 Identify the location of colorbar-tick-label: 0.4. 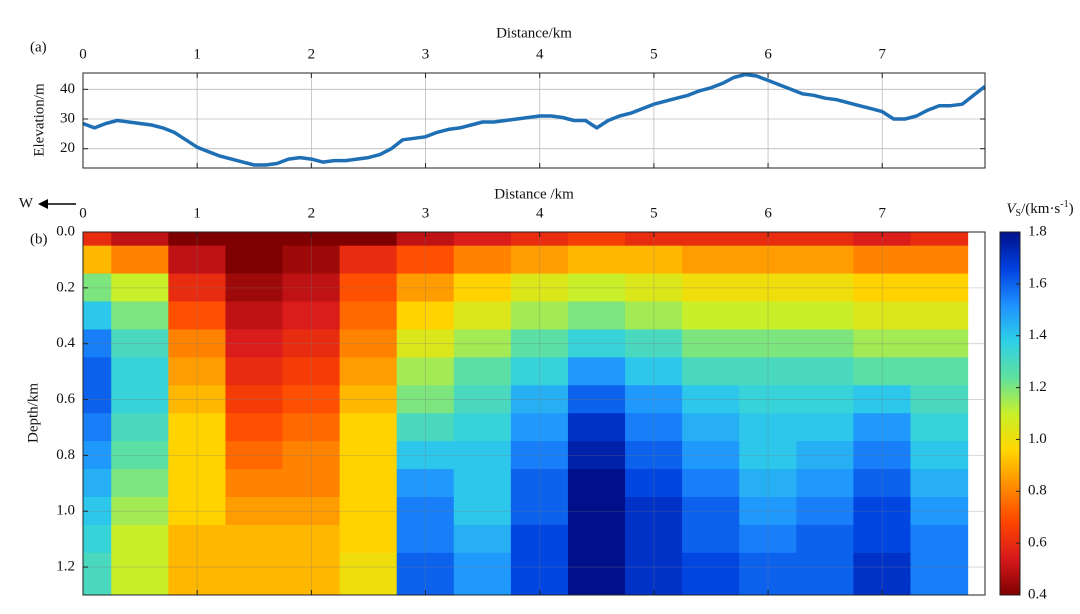
(1037, 594).